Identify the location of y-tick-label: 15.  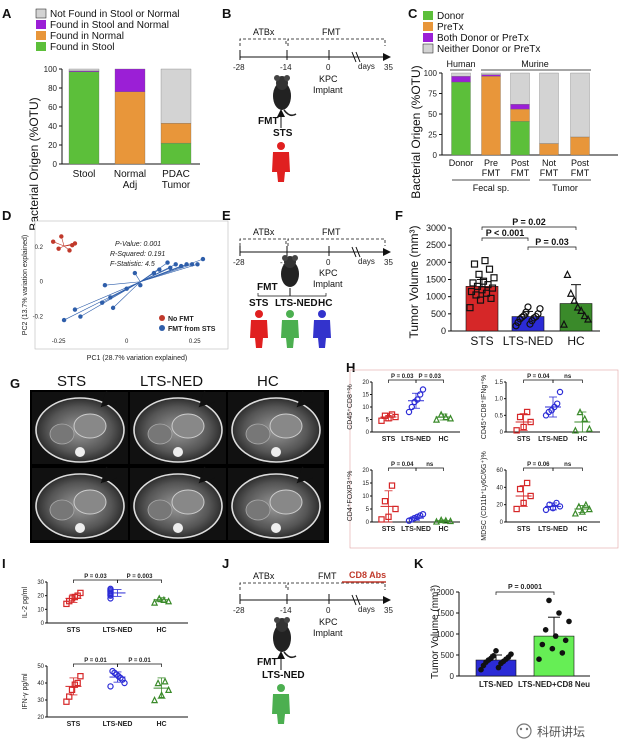
(365, 484).